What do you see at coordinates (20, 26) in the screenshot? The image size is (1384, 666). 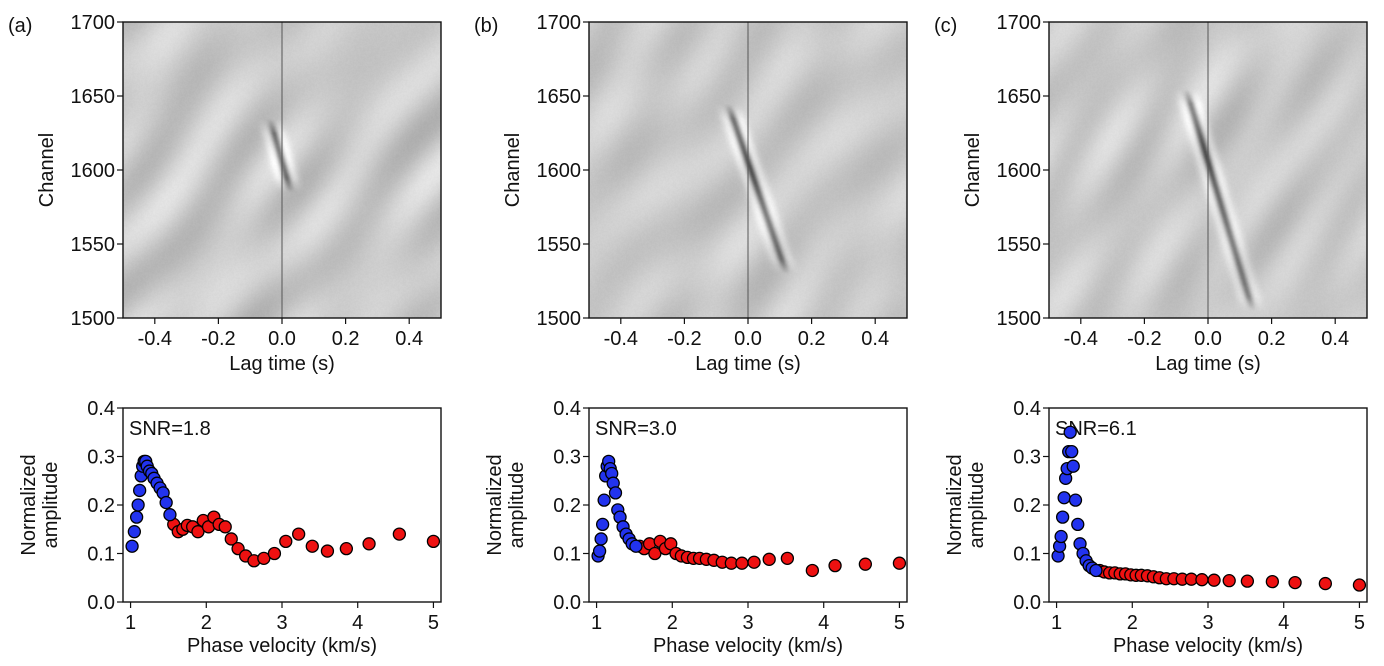 I see `panel-letter: (a)` at bounding box center [20, 26].